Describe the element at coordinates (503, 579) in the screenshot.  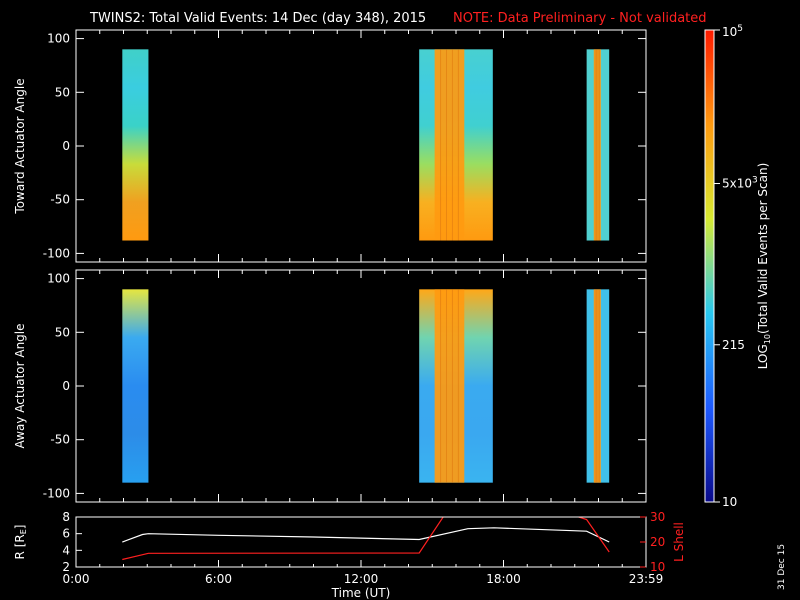
I see `x-tick-label: 18:00` at that location.